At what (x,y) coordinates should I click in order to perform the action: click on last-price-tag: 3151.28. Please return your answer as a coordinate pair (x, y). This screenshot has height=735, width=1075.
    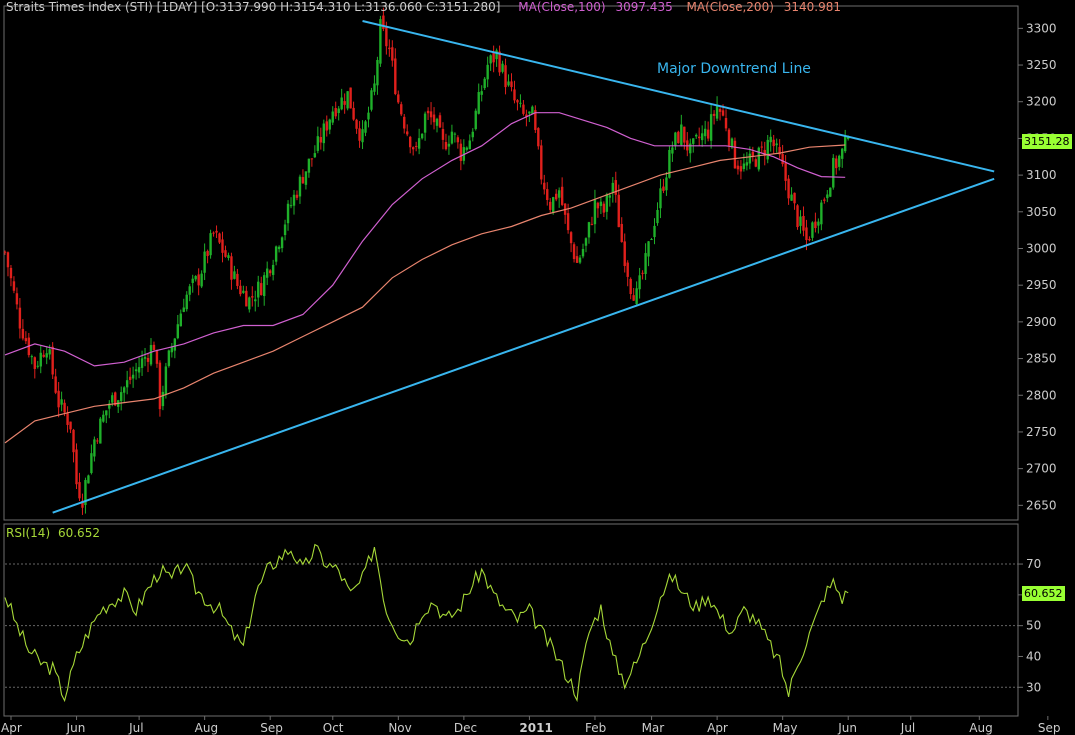
    Looking at the image, I should click on (1047, 141).